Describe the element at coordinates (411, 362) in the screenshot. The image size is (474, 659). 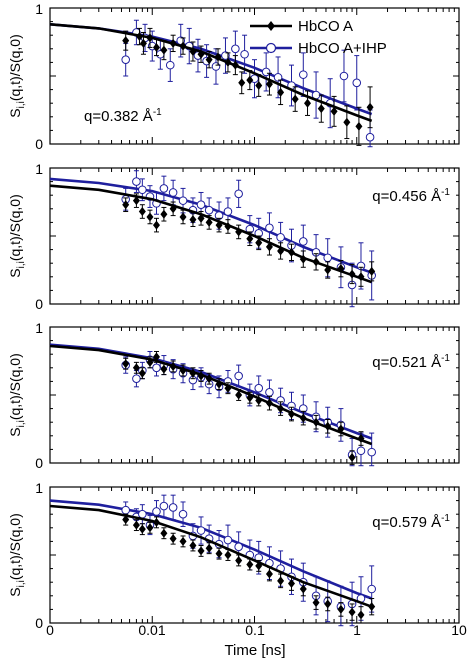
I see `q-annotation: q=0.521 Å-1` at that location.